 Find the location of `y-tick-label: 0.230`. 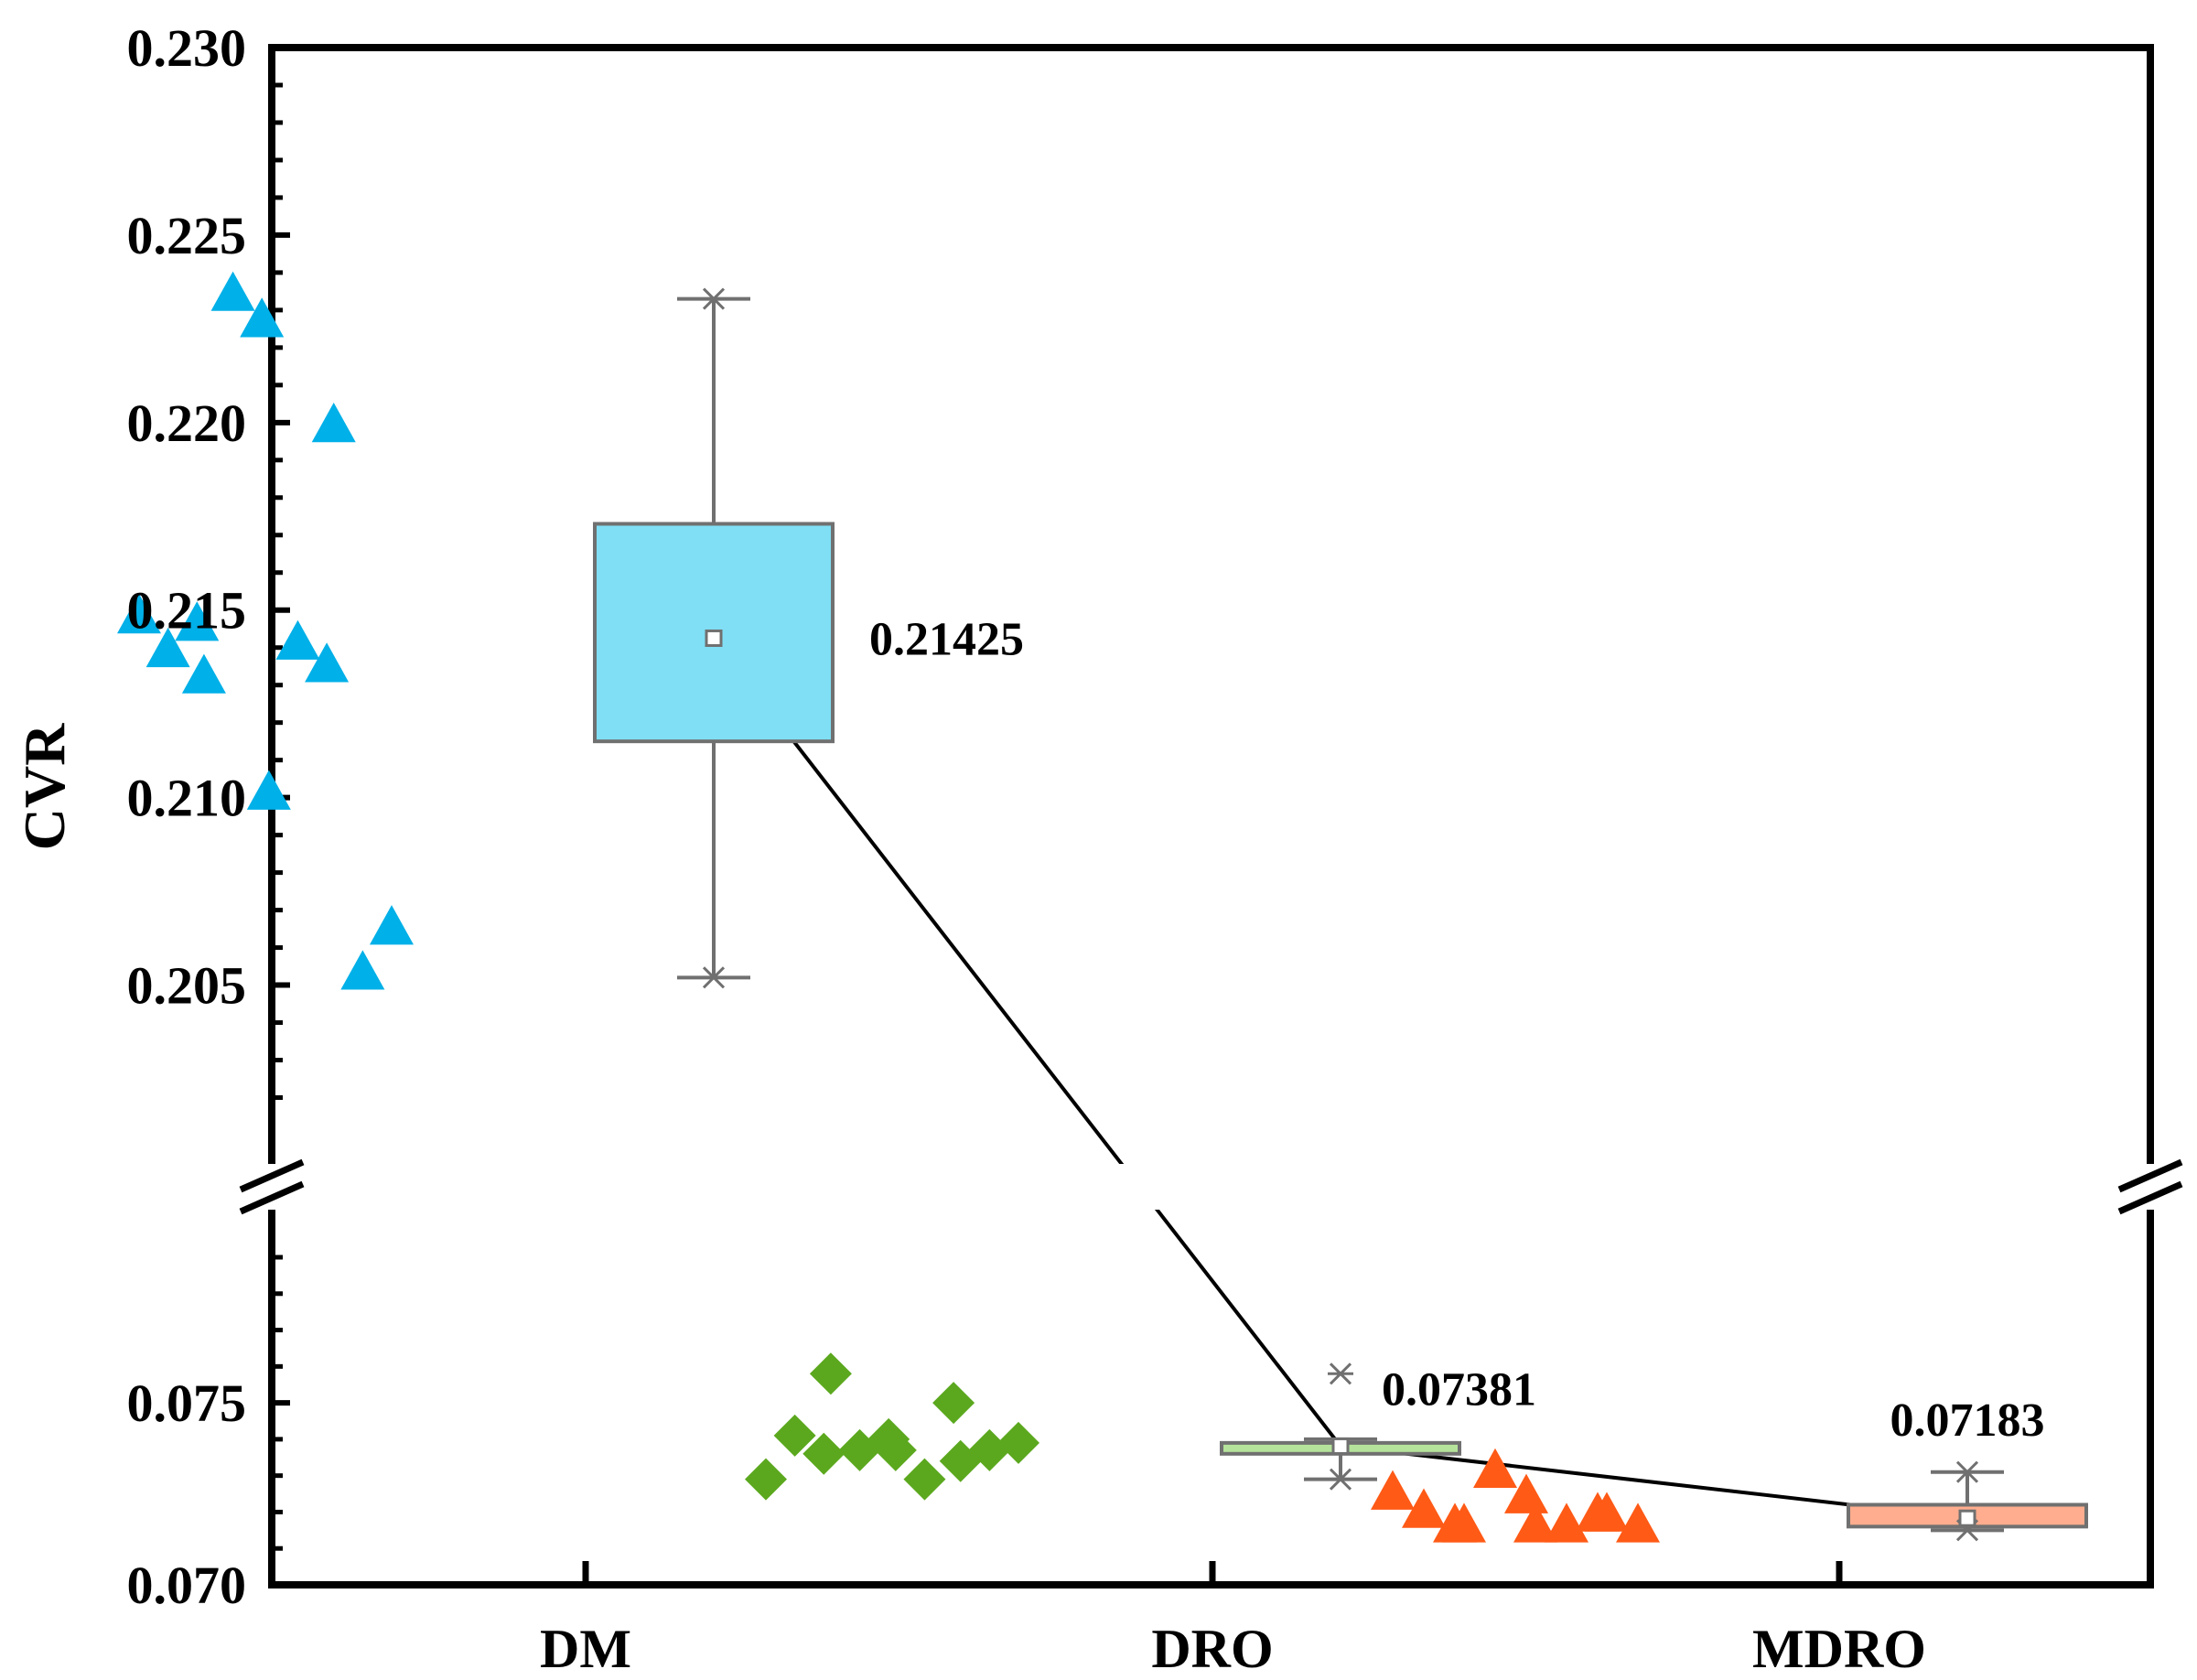

y-tick-label: 0.230 is located at coordinates (187, 48).